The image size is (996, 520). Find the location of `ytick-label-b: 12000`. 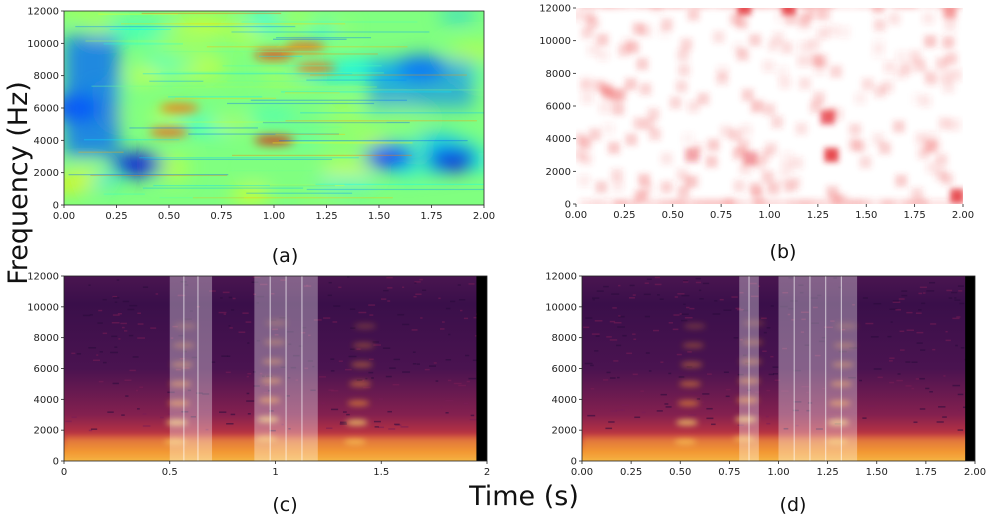

ytick-label-b: 12000 is located at coordinates (555, 9).